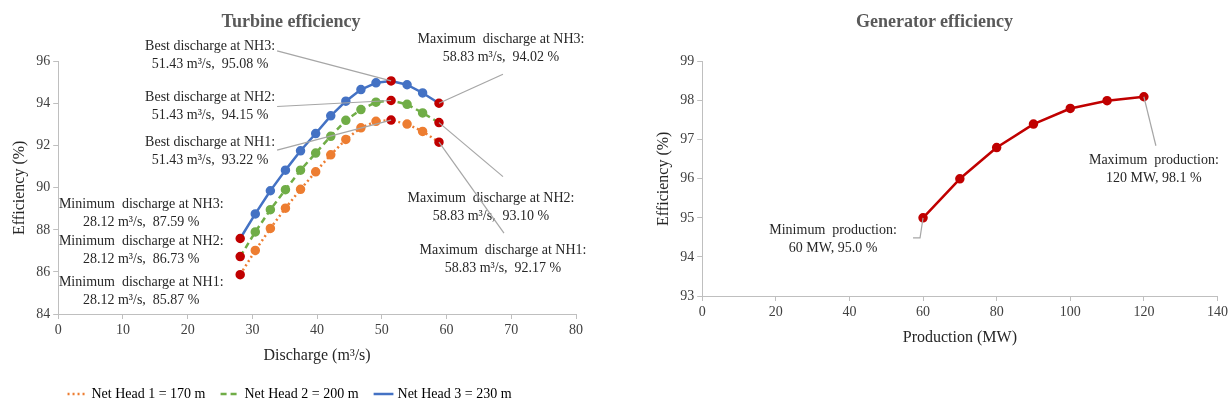  I want to click on annotation: Minimum discharge at NH3: 28.12 m³/s, 87.59 %, so click(141, 213).